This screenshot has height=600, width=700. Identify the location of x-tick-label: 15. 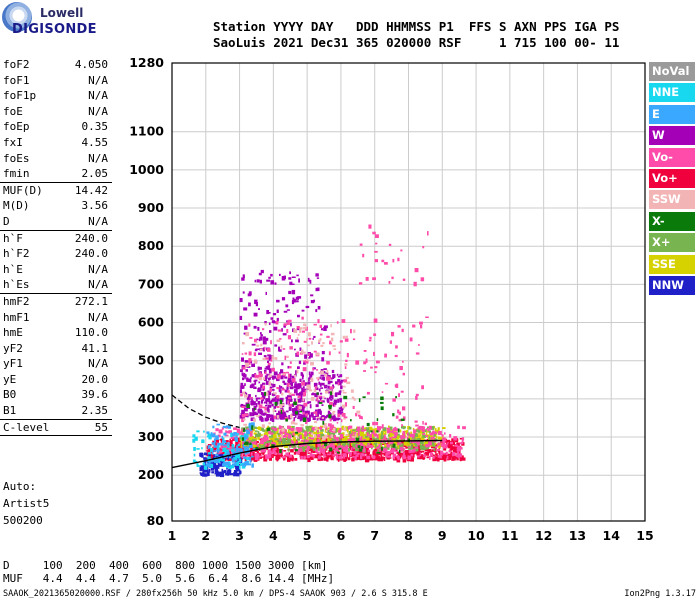
(644, 535).